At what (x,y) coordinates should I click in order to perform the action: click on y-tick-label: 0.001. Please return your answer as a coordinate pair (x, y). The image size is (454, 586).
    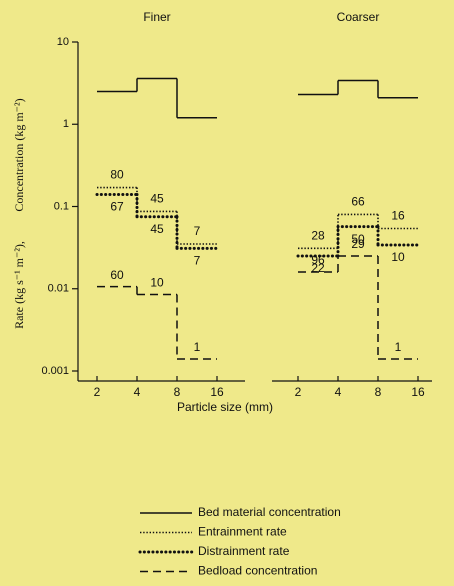
    Looking at the image, I should click on (55, 371).